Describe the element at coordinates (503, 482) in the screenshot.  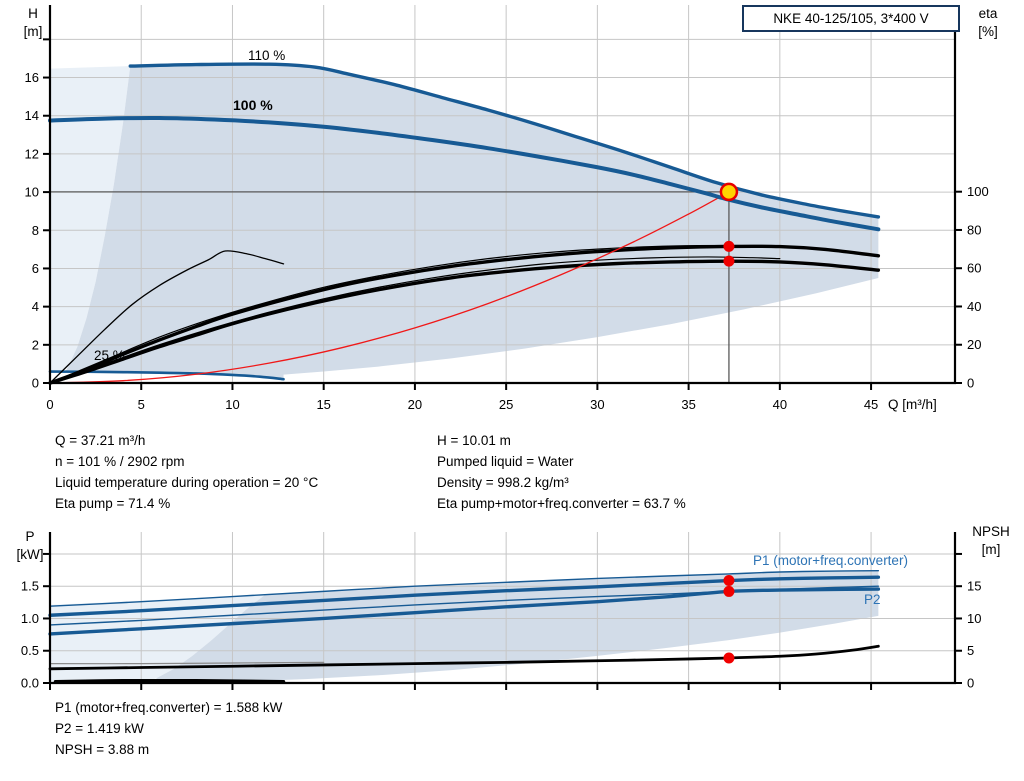
I see `annotation-density: Density = 998.2 kg/m³` at that location.